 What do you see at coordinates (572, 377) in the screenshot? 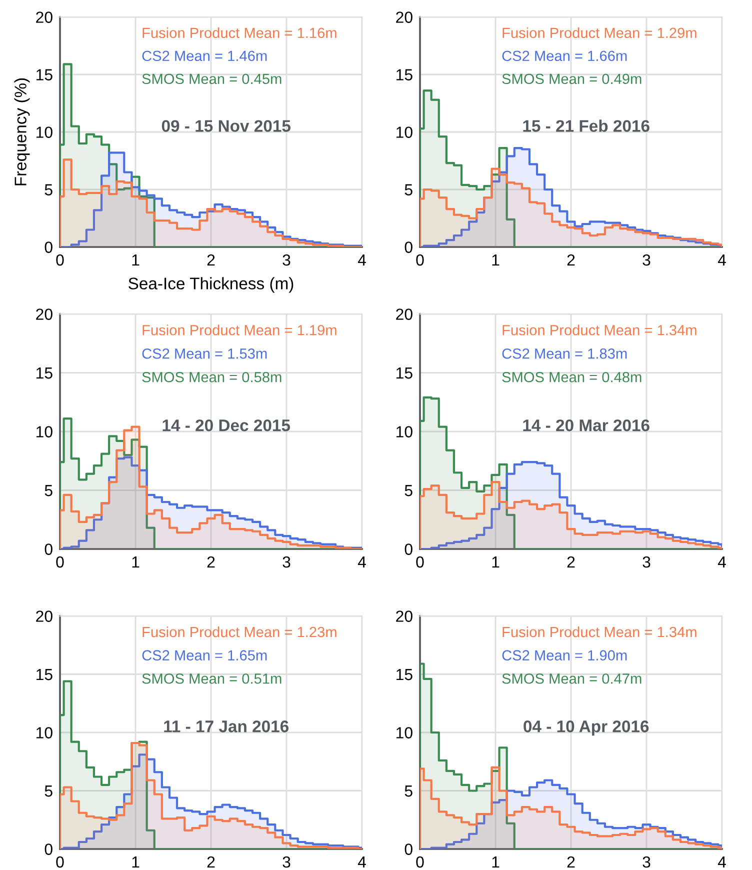
I see `annotation: SMOS Mean = 0.48m` at bounding box center [572, 377].